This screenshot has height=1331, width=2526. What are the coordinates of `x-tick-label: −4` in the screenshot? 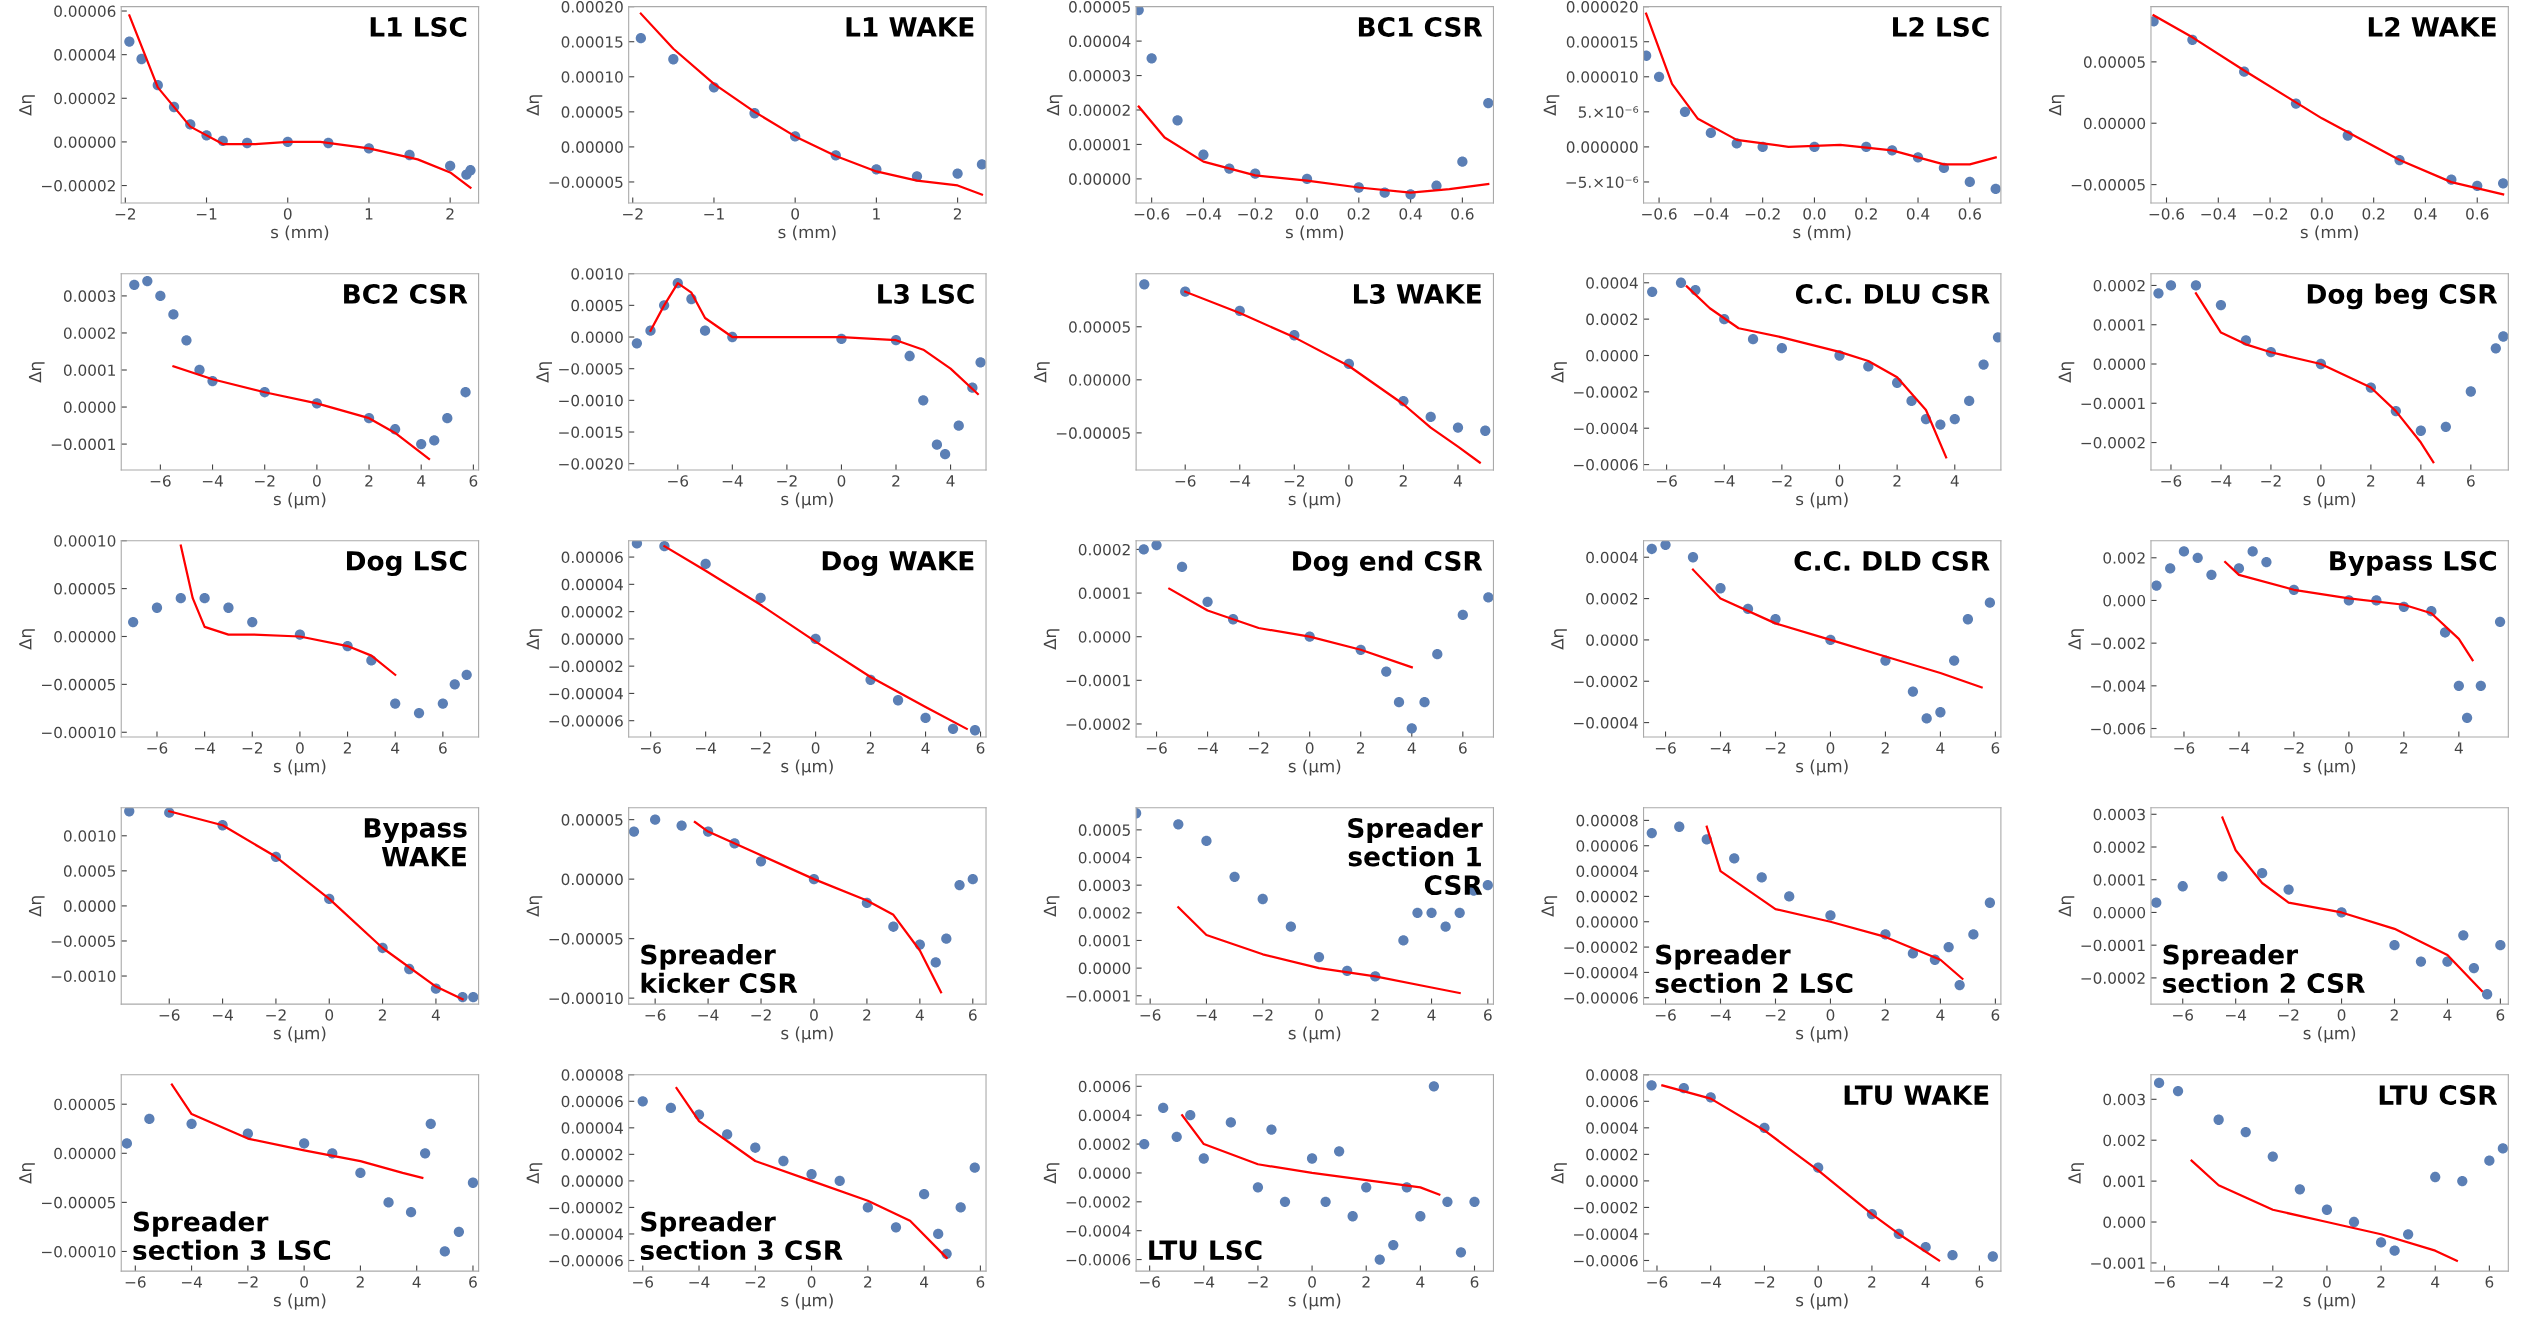 It's located at (222, 1015).